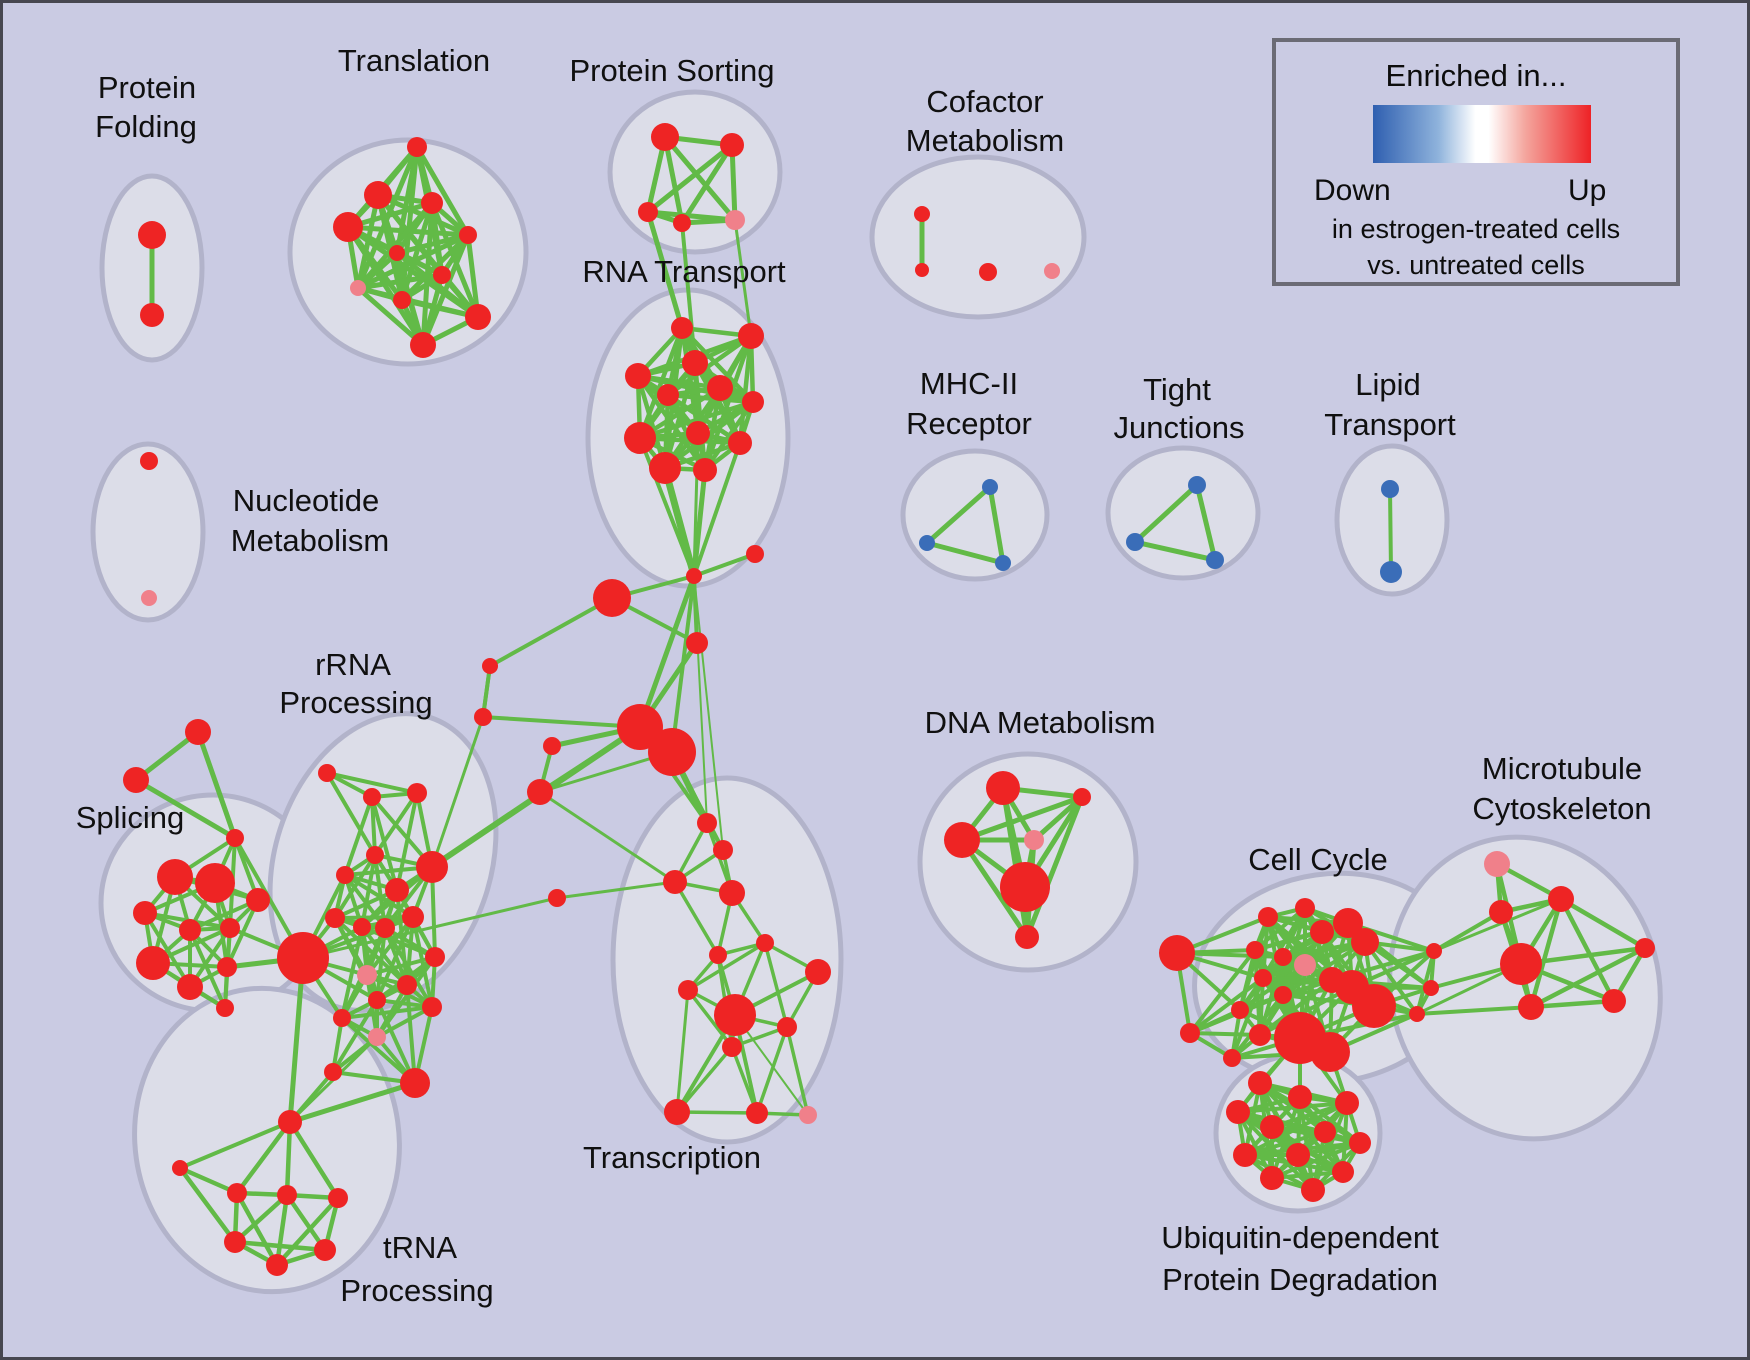 This screenshot has width=1750, height=1360. I want to click on cluster-label-cell-cycle: Cell Cycle, so click(1318, 859).